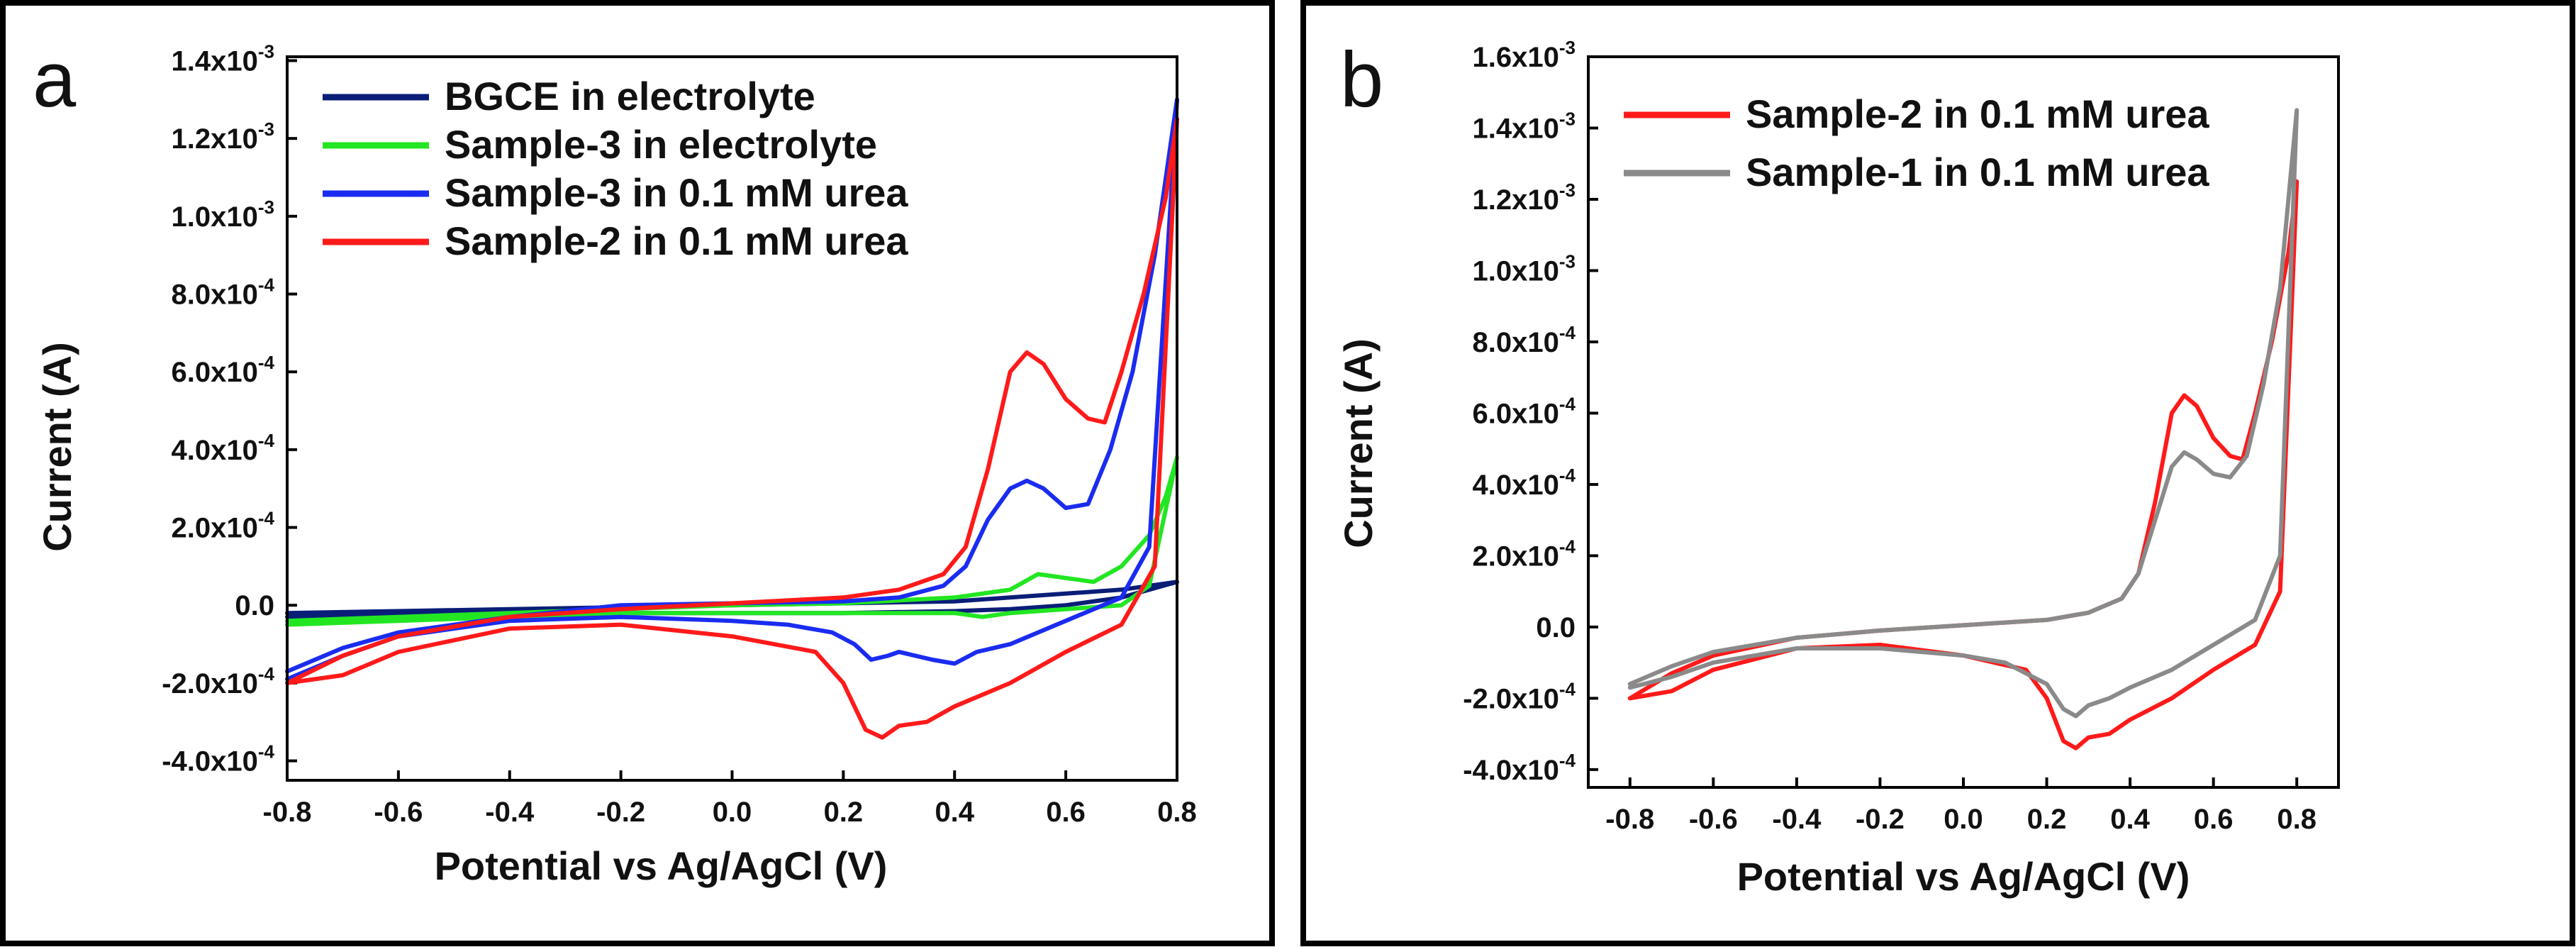 The width and height of the screenshot is (2576, 947). Describe the element at coordinates (661, 144) in the screenshot. I see `legend-label: Sample-3 in electrolyte` at that location.